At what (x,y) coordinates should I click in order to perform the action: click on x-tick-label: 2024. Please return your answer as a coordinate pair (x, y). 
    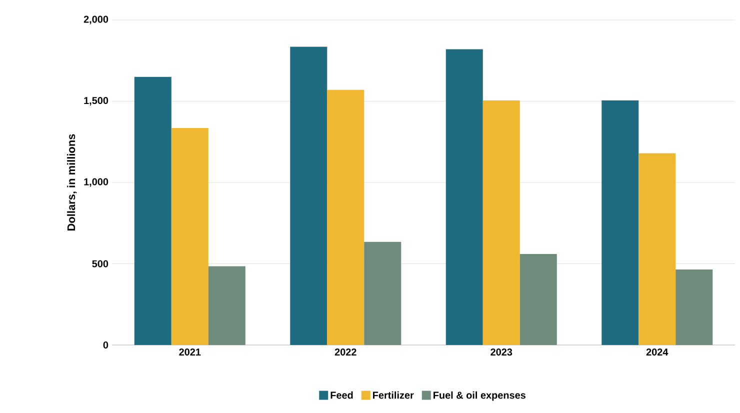
    Looking at the image, I should click on (657, 352).